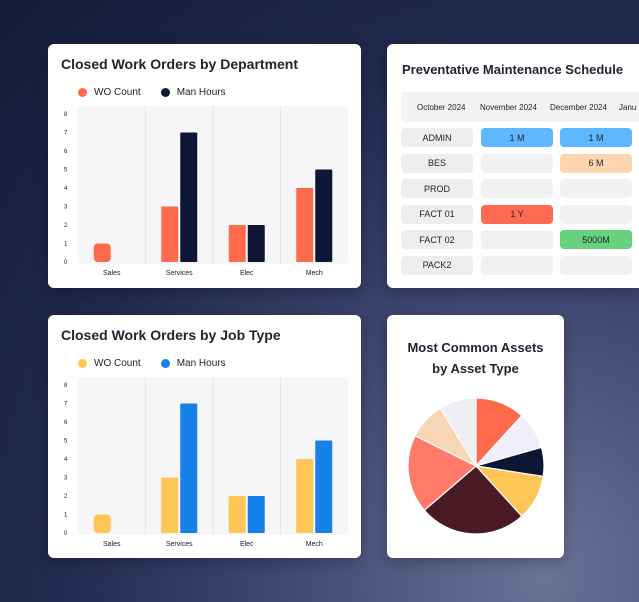 The height and width of the screenshot is (602, 639). I want to click on pm-row-label: BES, so click(437, 163).